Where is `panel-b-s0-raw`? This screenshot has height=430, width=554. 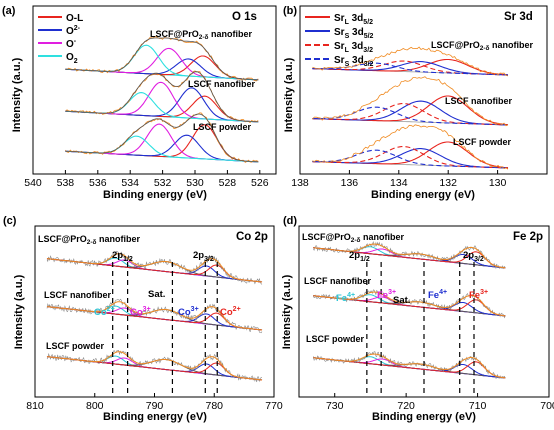
panel-b-s0-raw is located at coordinates (410, 61).